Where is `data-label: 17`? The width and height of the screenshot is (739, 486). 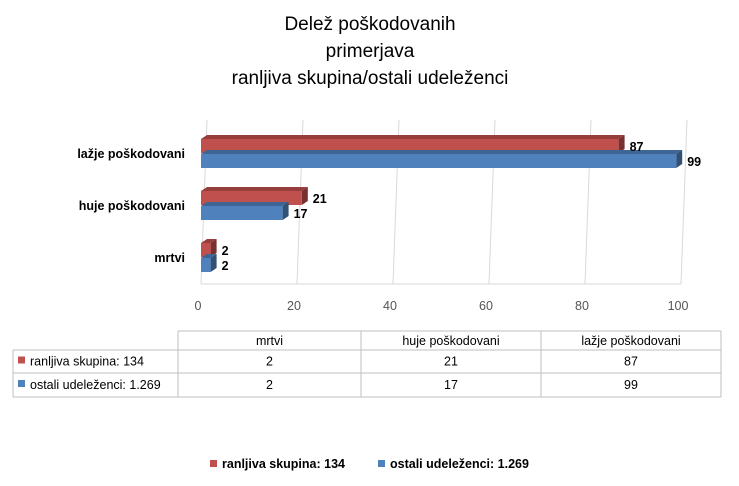 data-label: 17 is located at coordinates (301, 214).